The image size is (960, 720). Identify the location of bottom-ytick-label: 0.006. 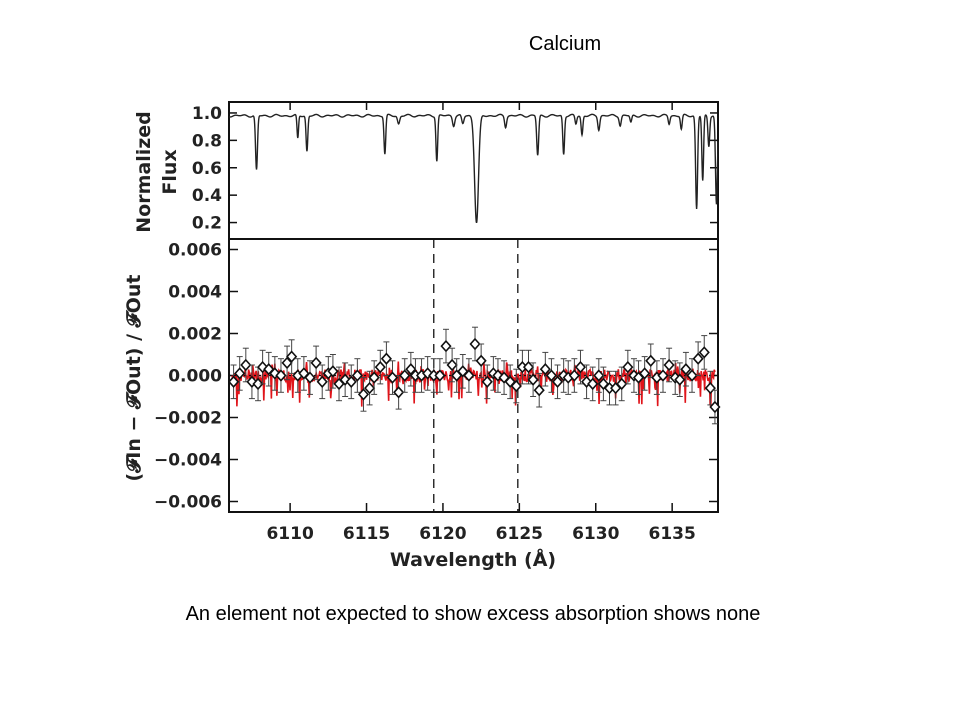
(195, 251).